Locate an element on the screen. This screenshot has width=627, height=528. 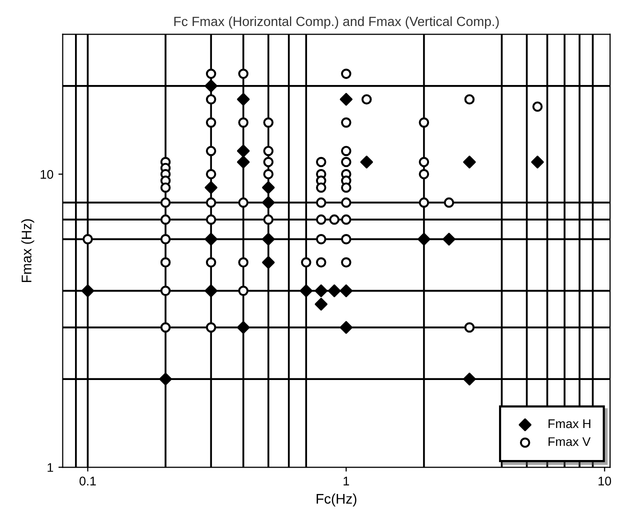
x-axis-title: Fc(Hz) is located at coordinates (336, 500).